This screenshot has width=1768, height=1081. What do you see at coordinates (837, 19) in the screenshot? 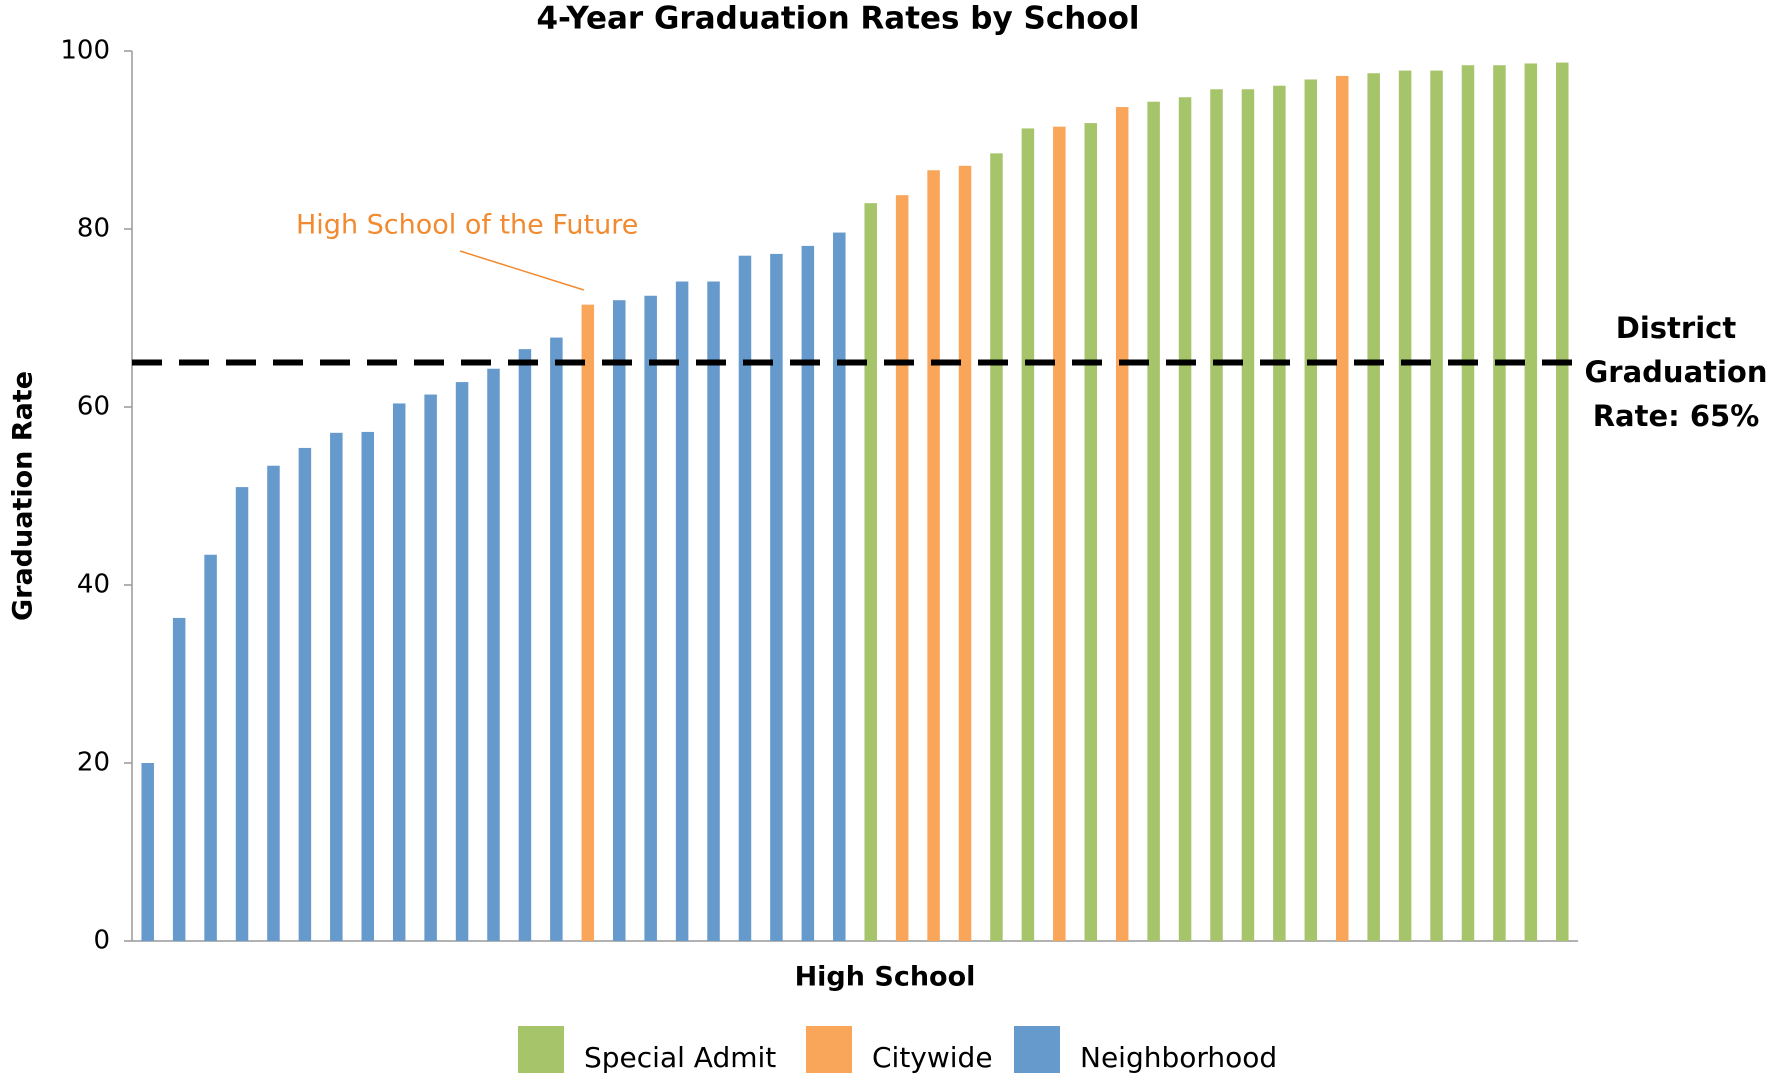
I see `chart-title: 4-Year Graduation Rates by School` at bounding box center [837, 19].